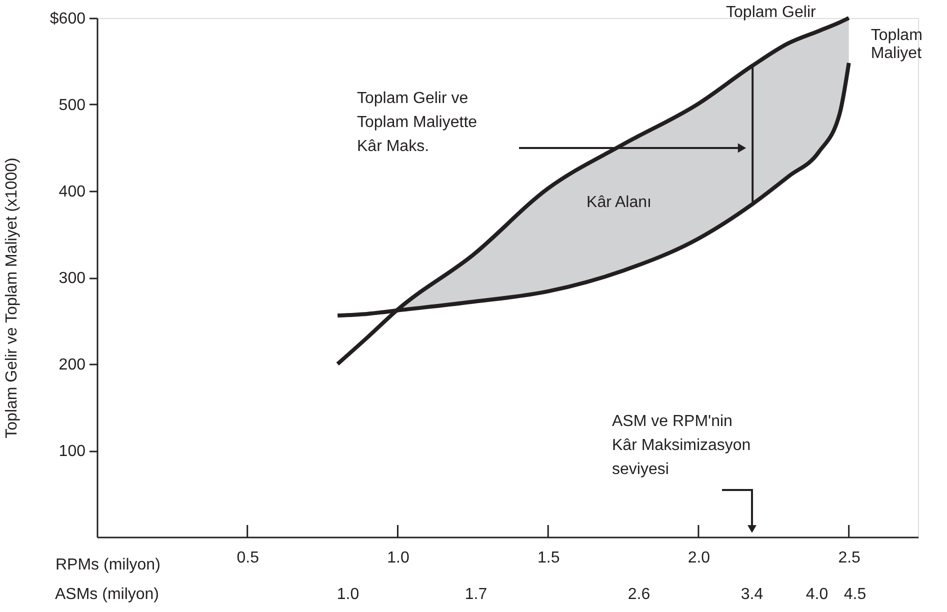 The width and height of the screenshot is (947, 612). Describe the element at coordinates (681, 445) in the screenshot. I see `annotation: ASM ve RPM'nin Kâr Maksimizasyon seviyesi` at that location.